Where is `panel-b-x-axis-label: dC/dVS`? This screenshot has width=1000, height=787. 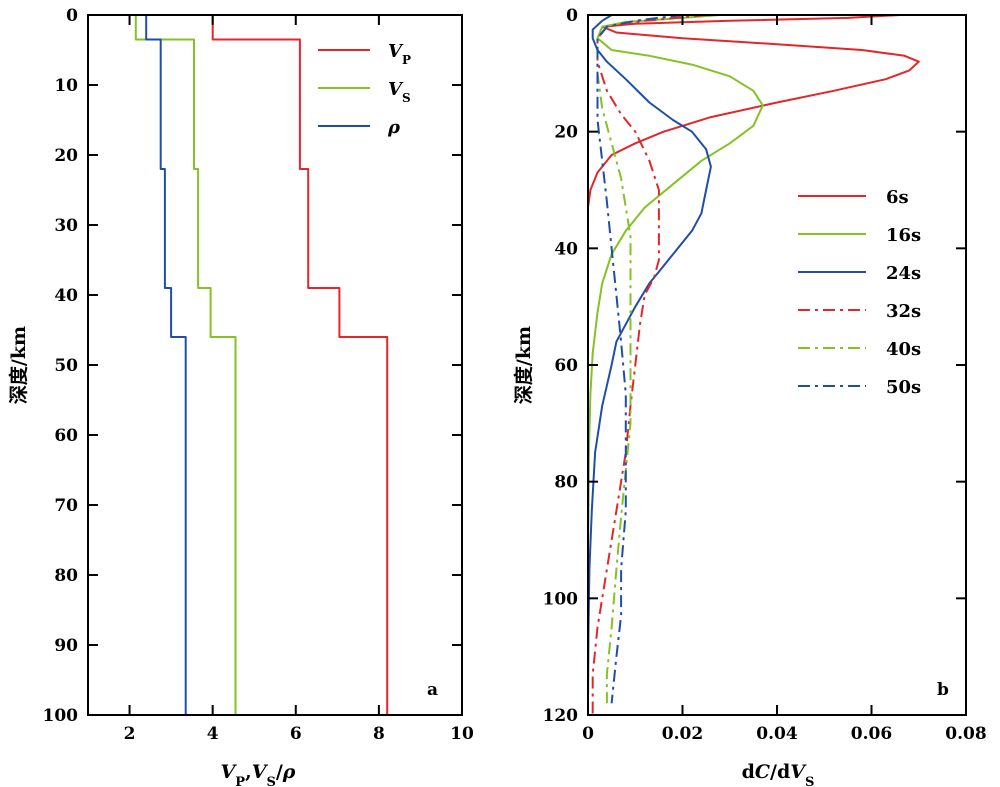
panel-b-x-axis-label: dC/dVS is located at coordinates (778, 774).